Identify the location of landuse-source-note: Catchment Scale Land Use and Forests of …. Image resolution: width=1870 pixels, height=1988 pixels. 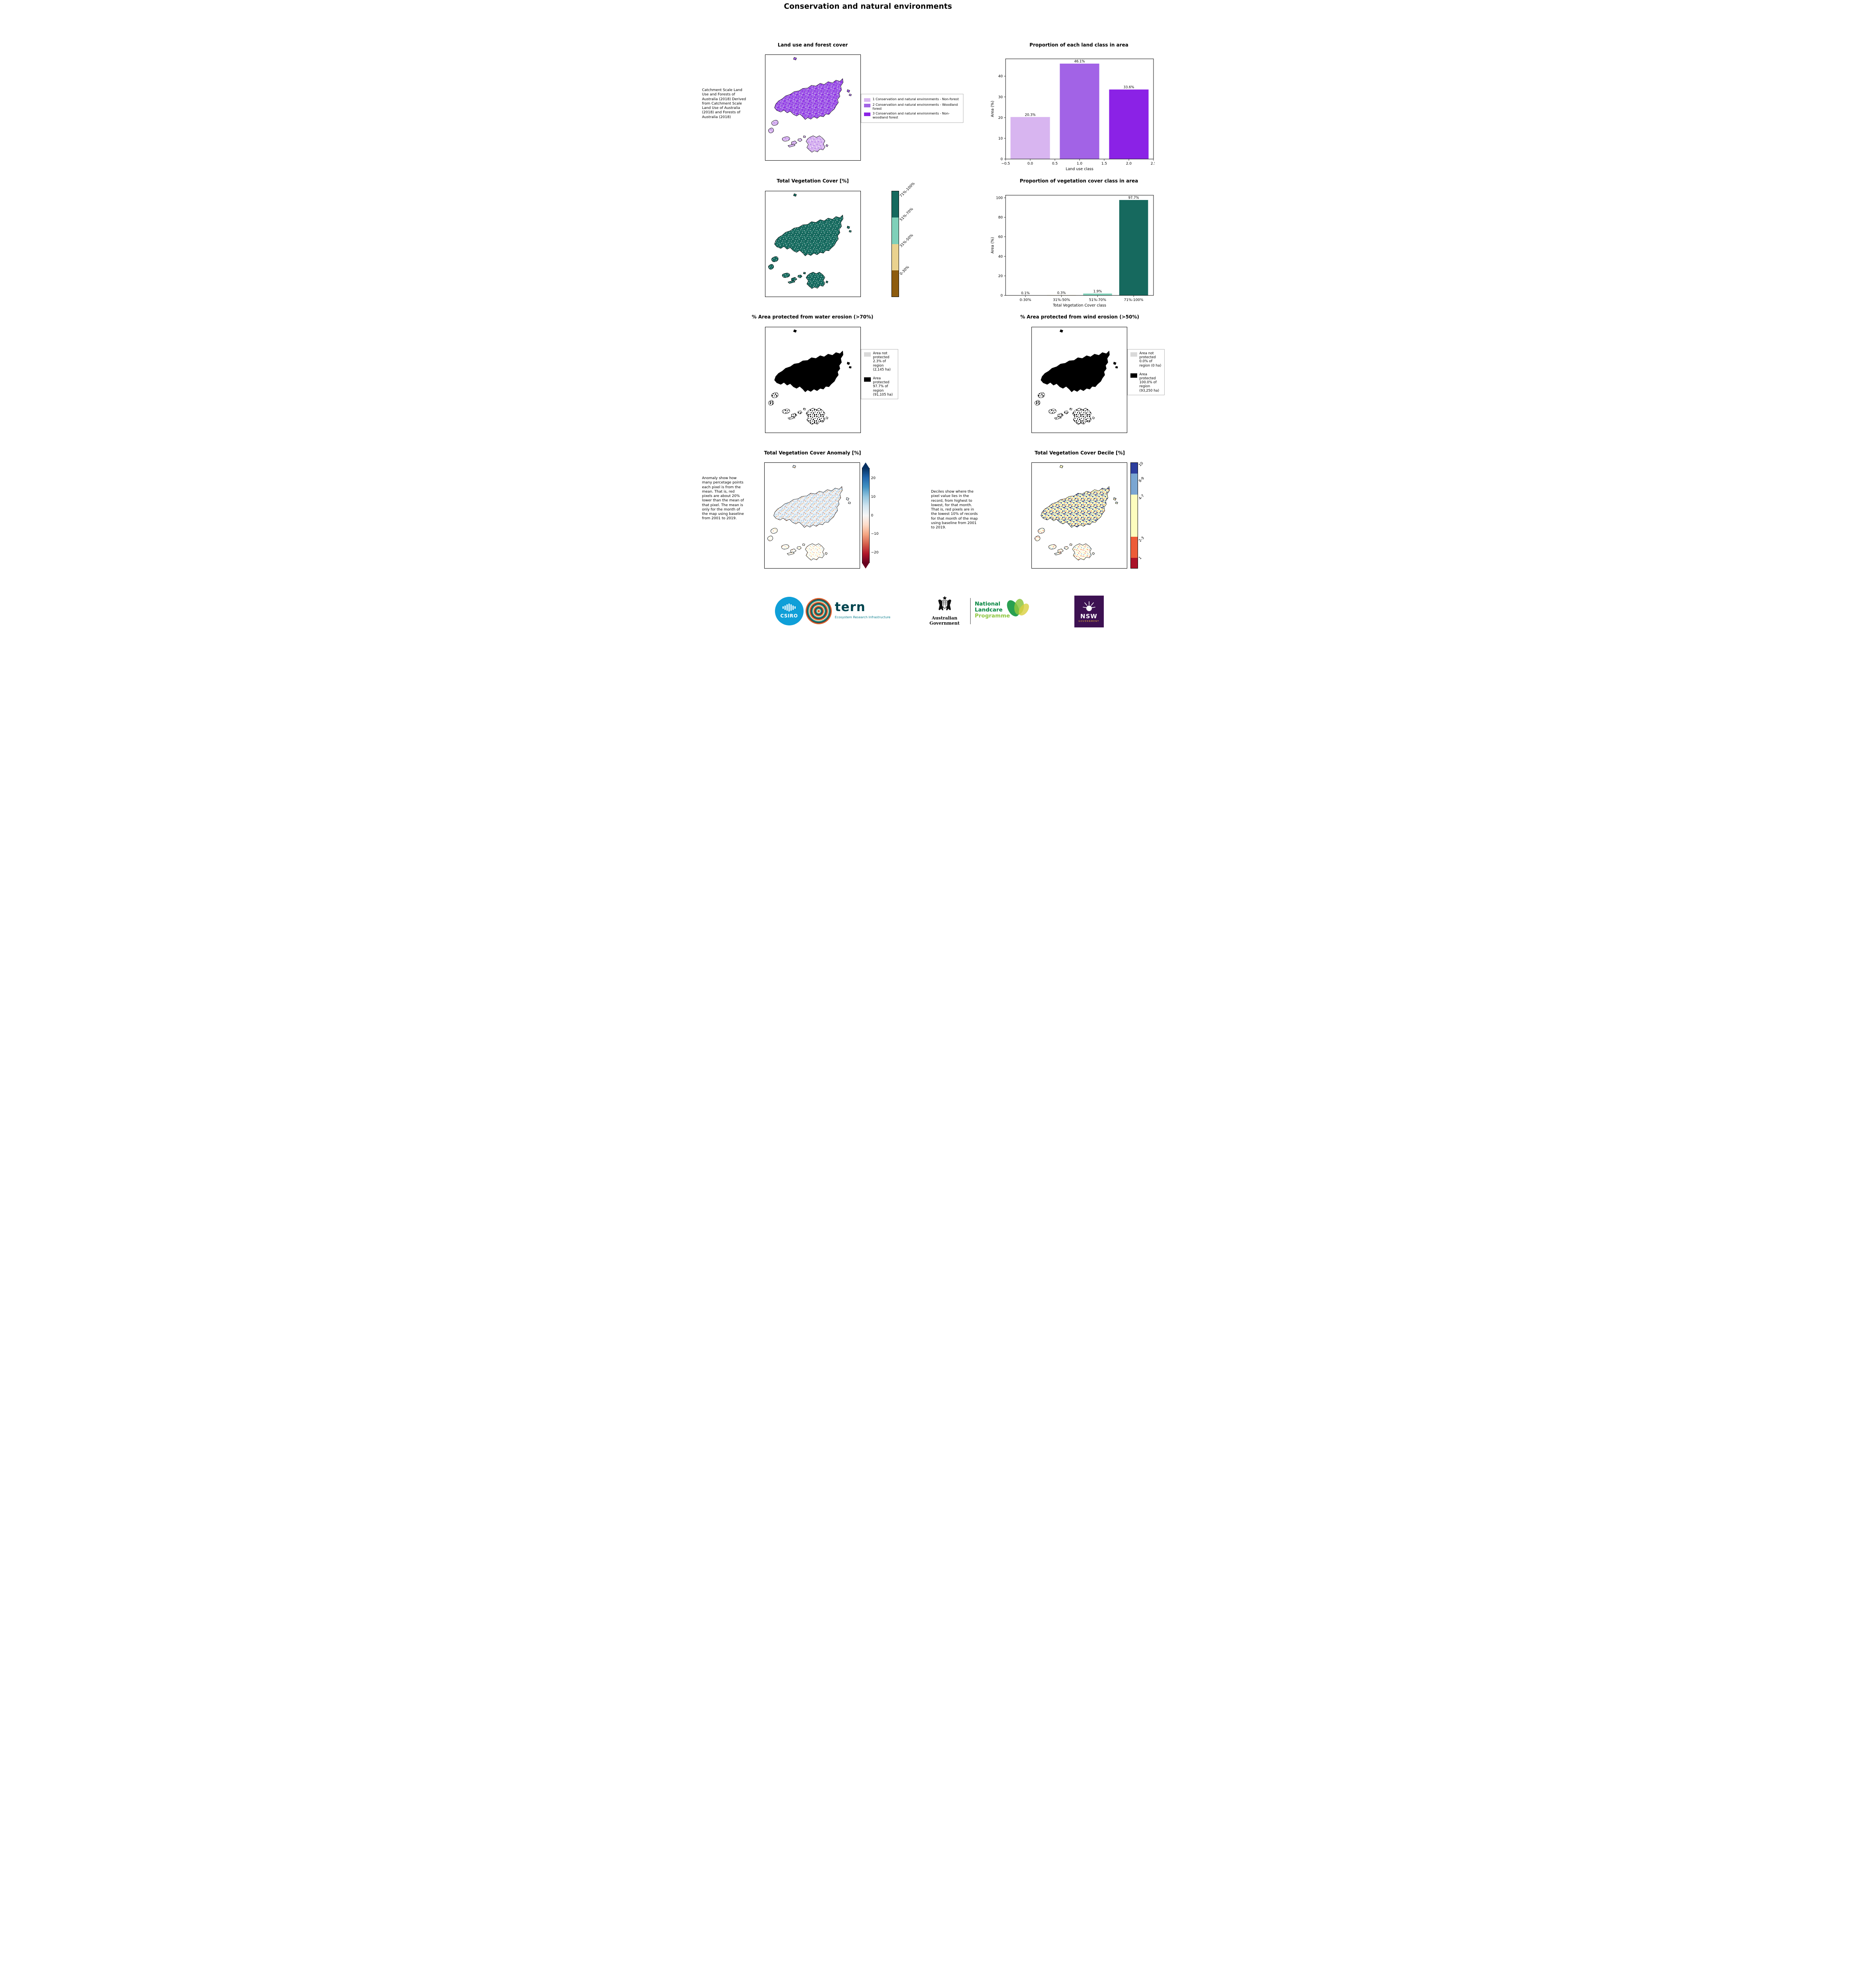
(724, 103).